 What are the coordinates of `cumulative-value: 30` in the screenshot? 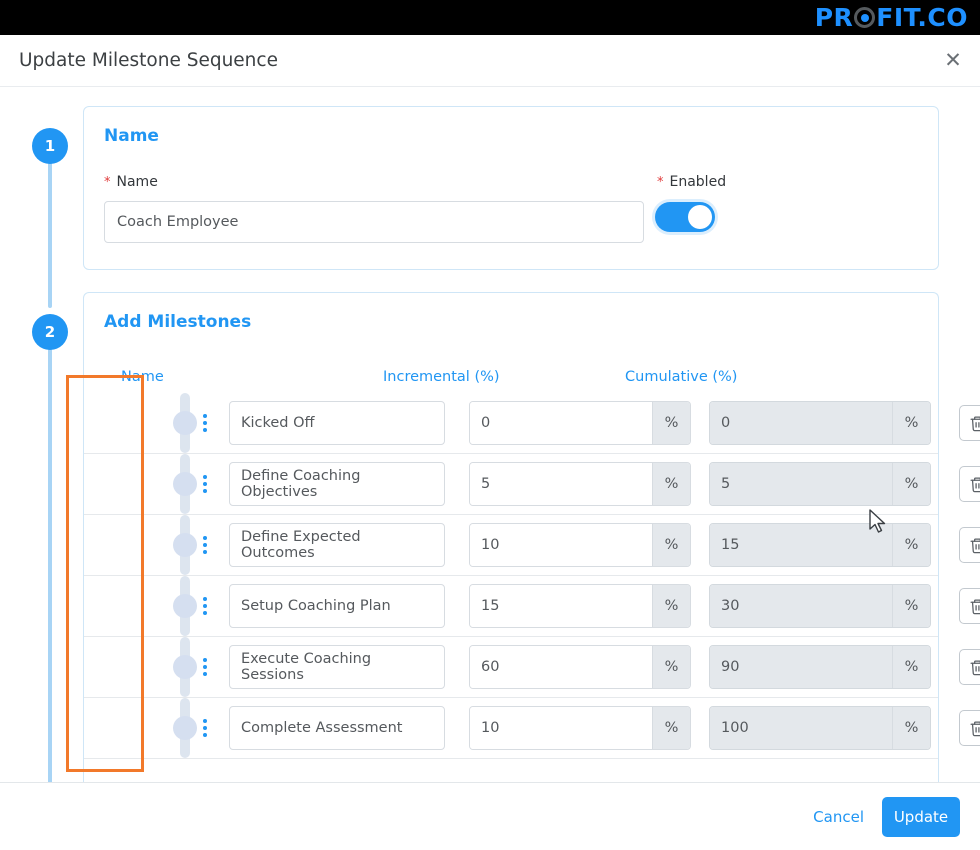 It's located at (801, 606).